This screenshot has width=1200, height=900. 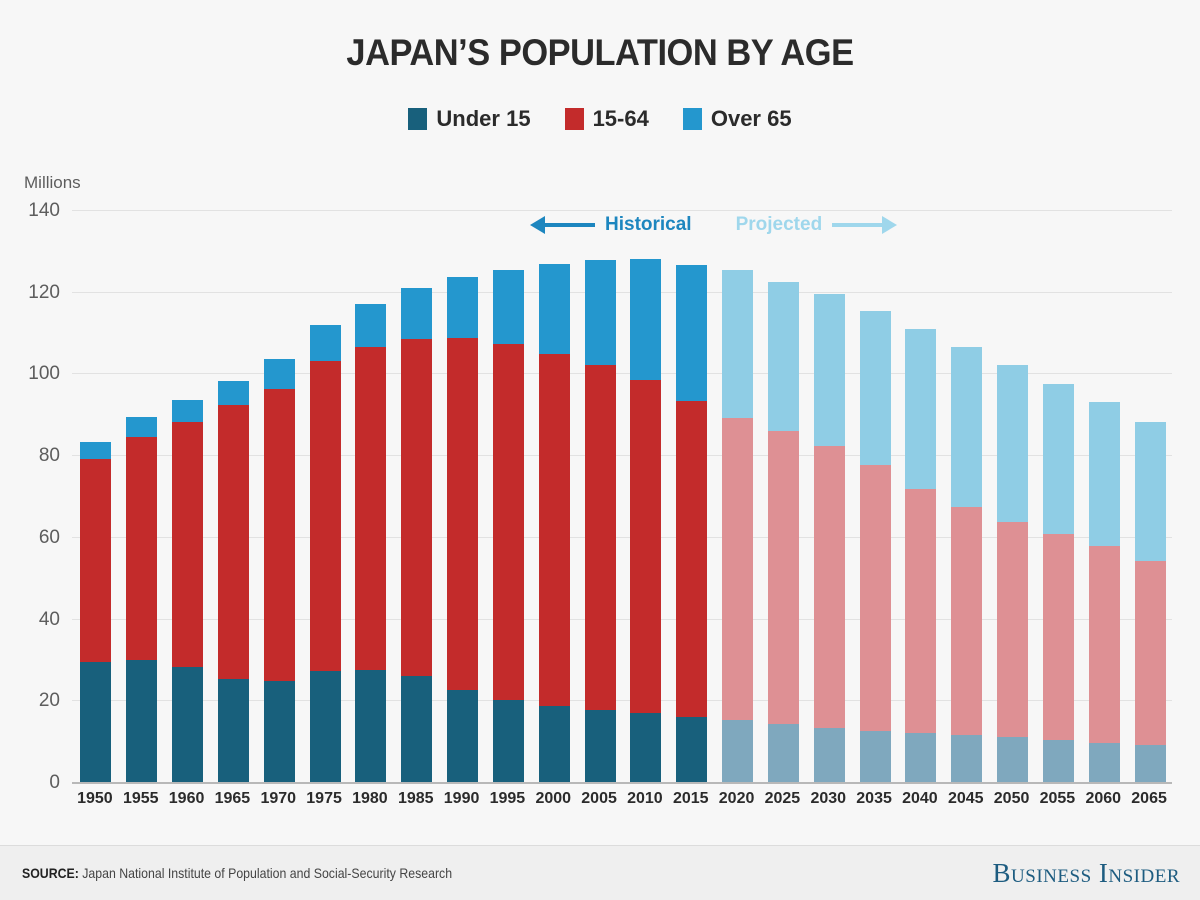 I want to click on chart-legend: Under 15 15-64 Over 65, so click(x=600, y=119).